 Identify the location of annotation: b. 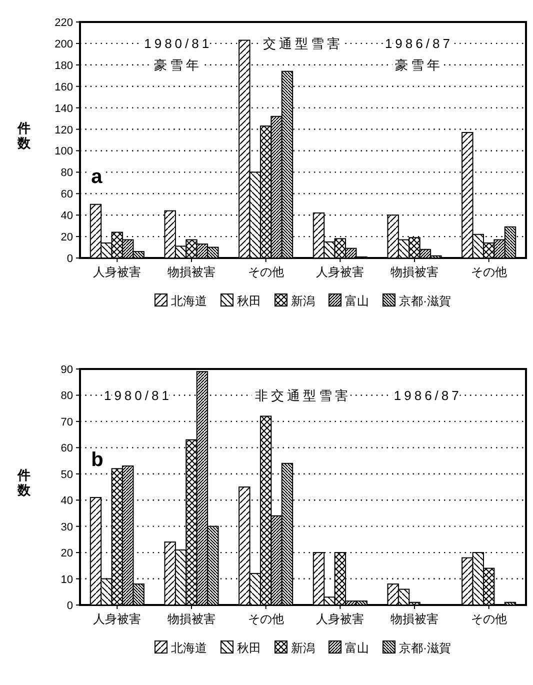
(97, 460).